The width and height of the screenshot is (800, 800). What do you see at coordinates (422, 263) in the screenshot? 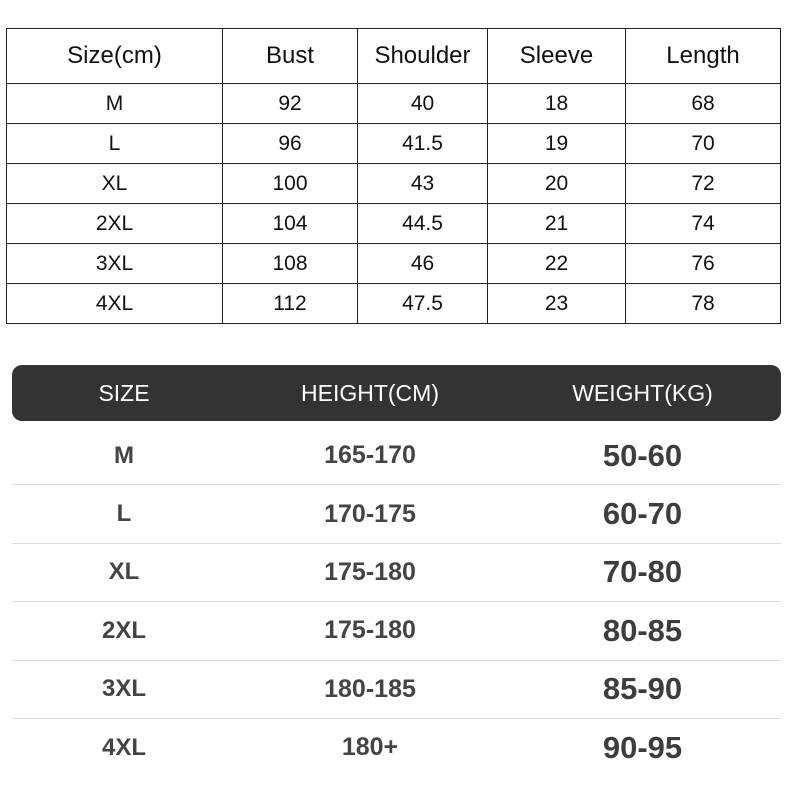
I see `cell-shoulder: 46` at bounding box center [422, 263].